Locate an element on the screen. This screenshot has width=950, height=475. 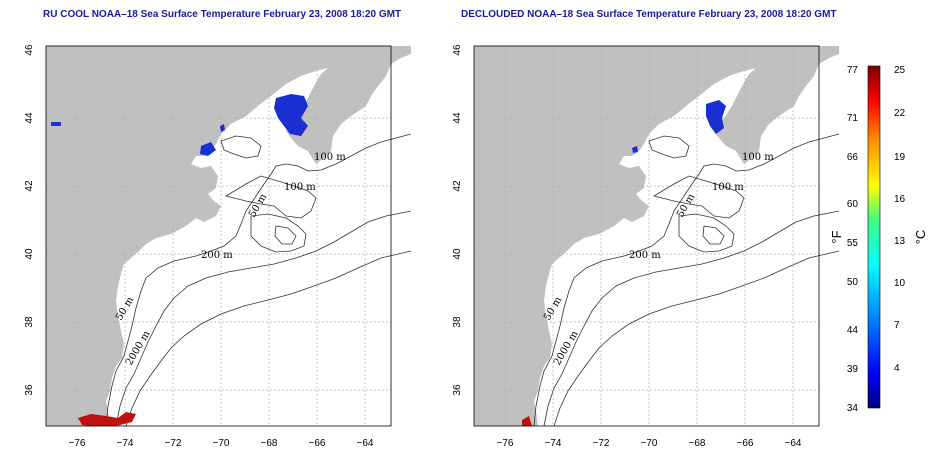
celsius-tick: 10 is located at coordinates (900, 283).